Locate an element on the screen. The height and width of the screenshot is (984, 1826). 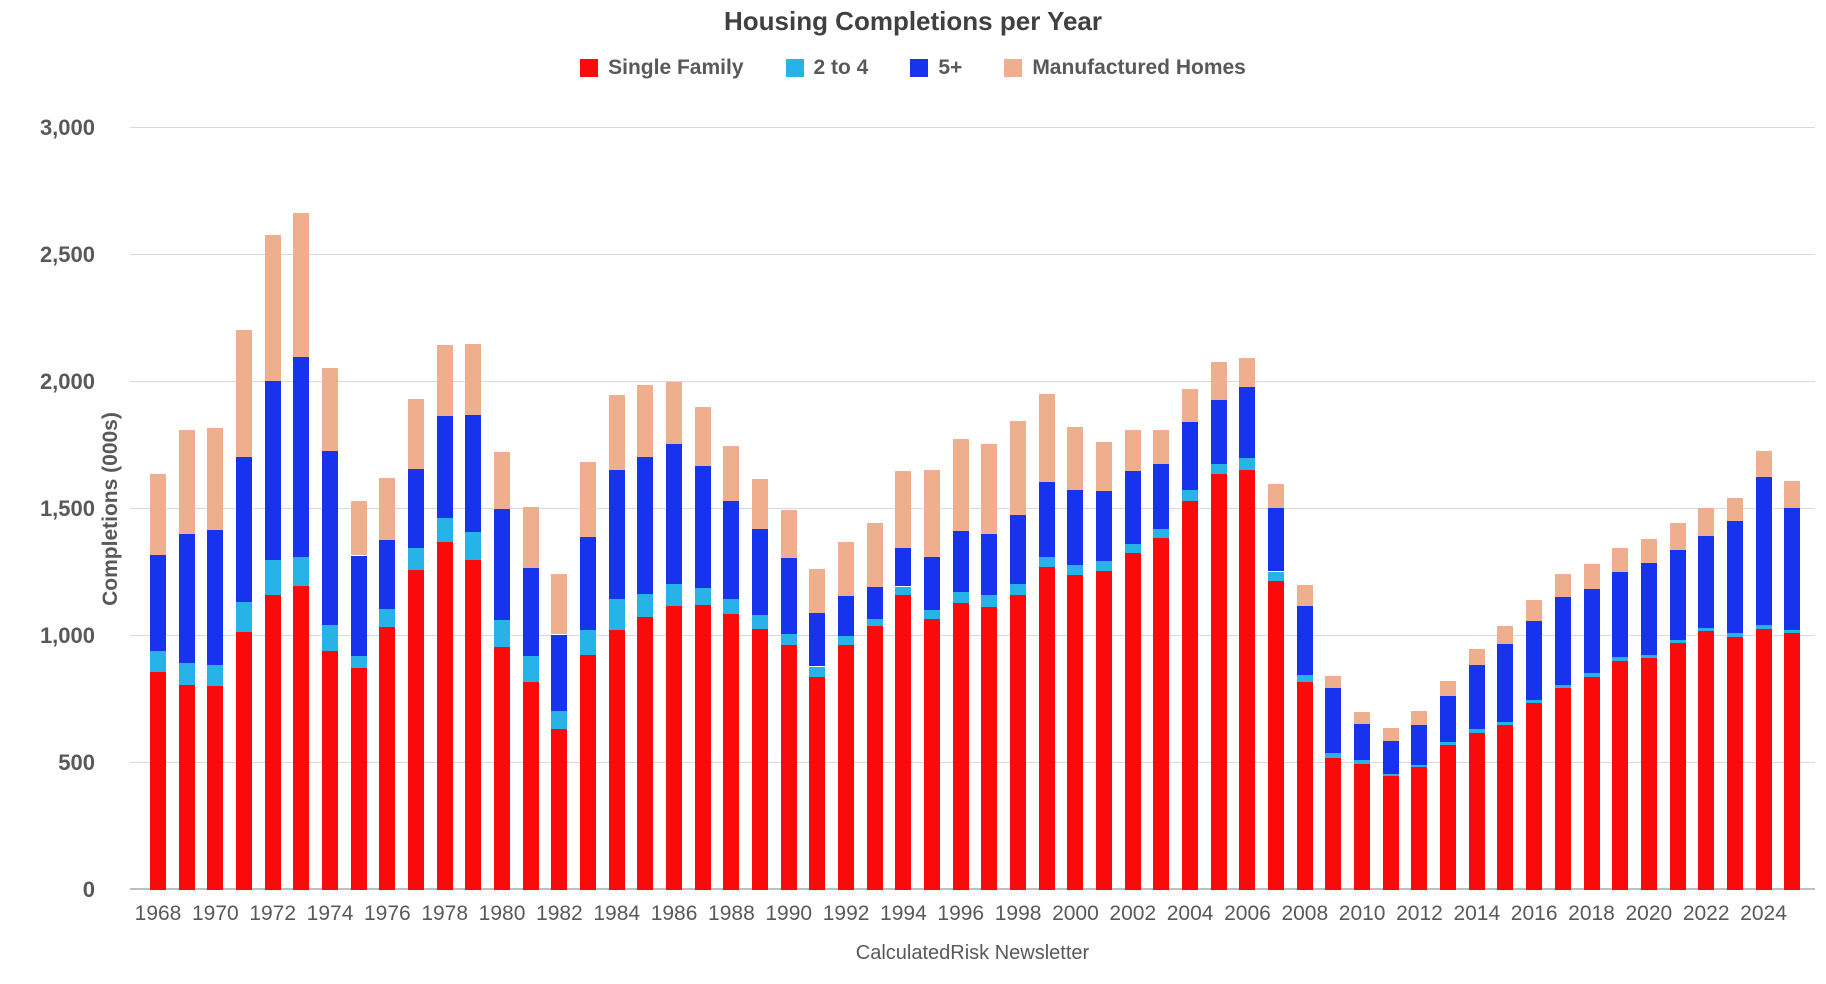
bar-segment-5--2023 is located at coordinates (1734, 576).